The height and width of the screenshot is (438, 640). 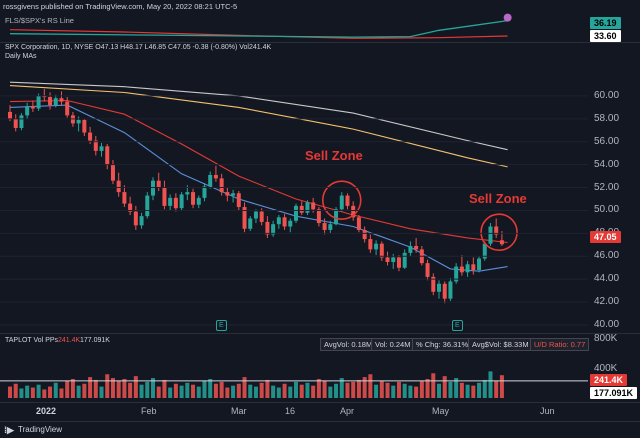 What do you see at coordinates (605, 23) in the screenshot?
I see `rs-tag-high: 36.19` at bounding box center [605, 23].